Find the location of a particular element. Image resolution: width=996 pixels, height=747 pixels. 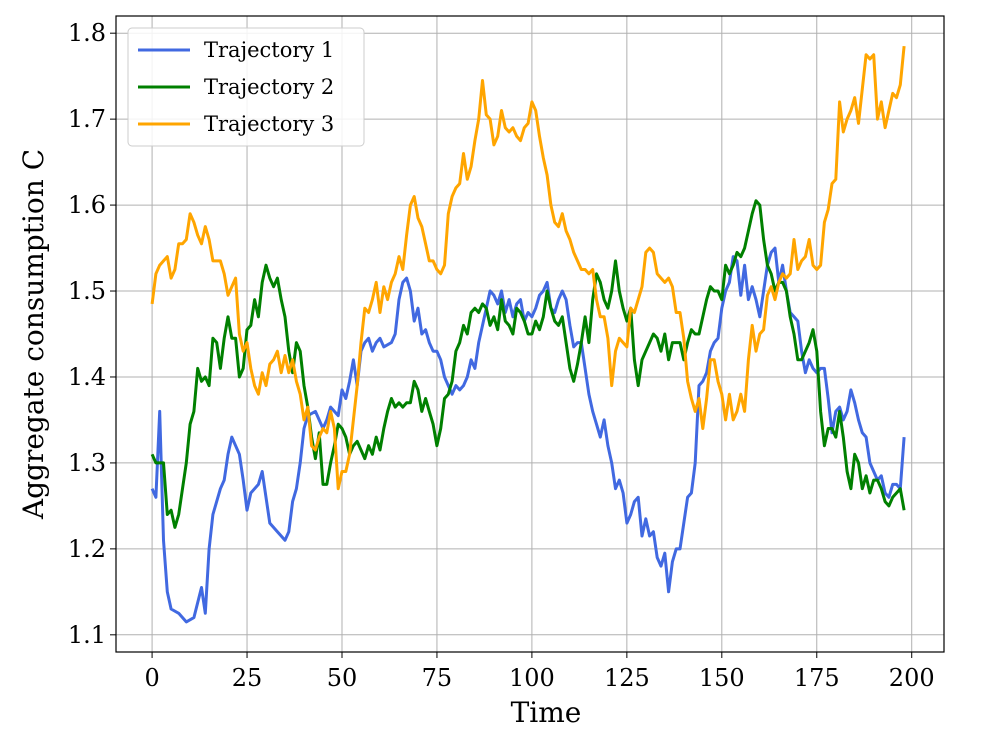

y-tick-label: 1.8 is located at coordinates (87, 33).